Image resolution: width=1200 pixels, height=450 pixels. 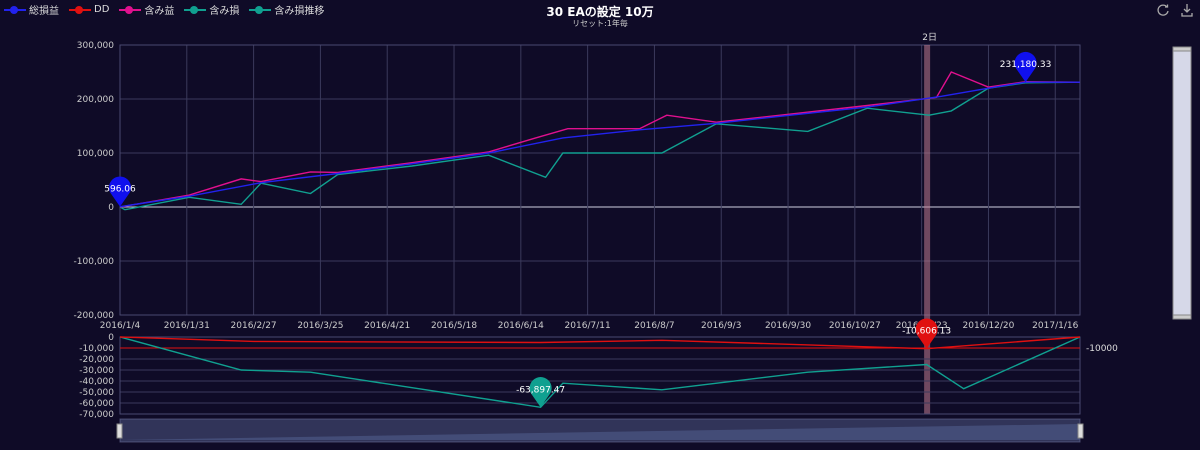 I want to click on pin-label: 596.06, so click(x=120, y=190).